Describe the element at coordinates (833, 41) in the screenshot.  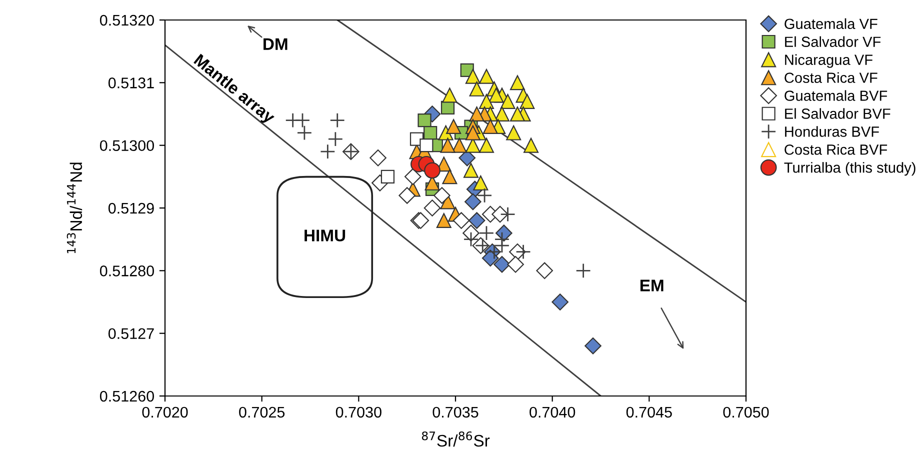
I see `legend-label: El Salvador VF` at that location.